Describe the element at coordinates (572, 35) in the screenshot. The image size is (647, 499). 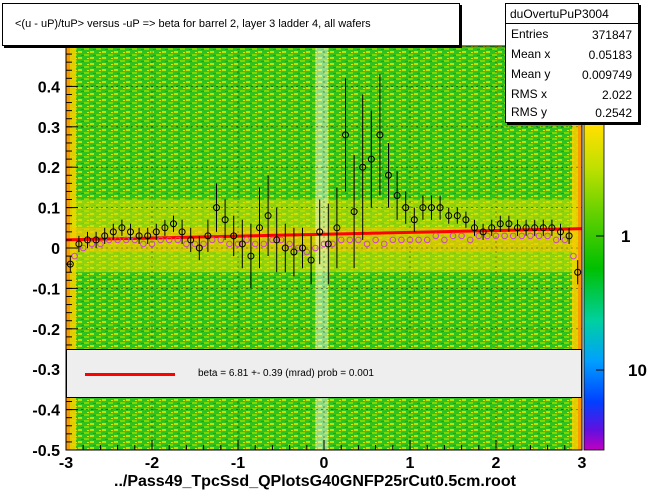
I see `stats-row: Entries 371847` at that location.